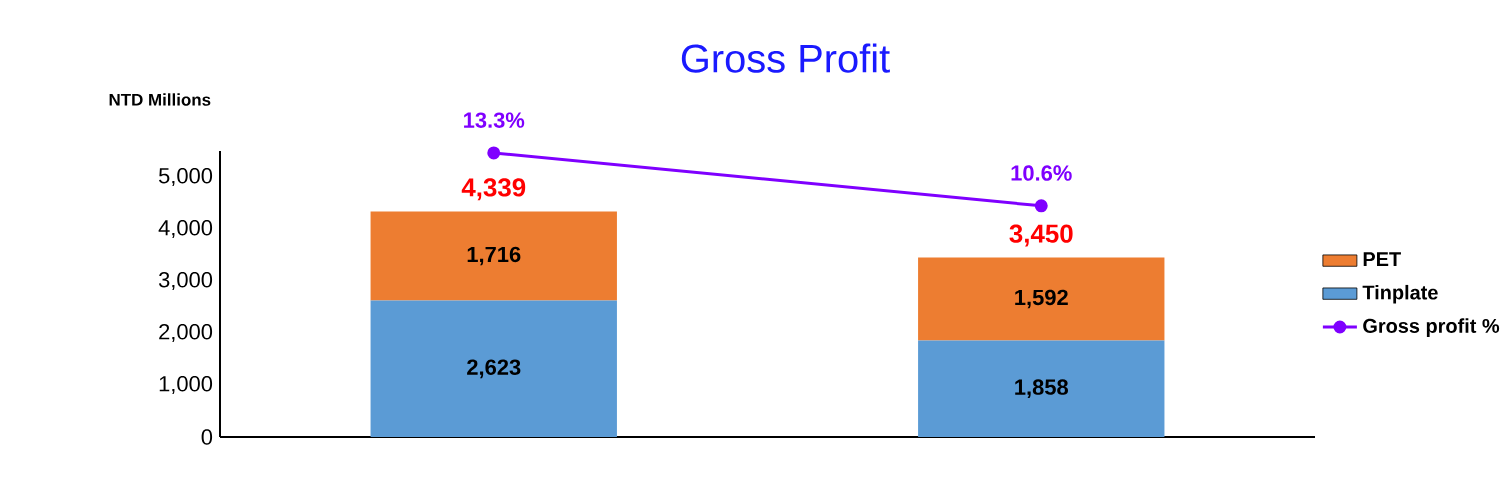  I want to click on data-label: 1,716, so click(494, 256).